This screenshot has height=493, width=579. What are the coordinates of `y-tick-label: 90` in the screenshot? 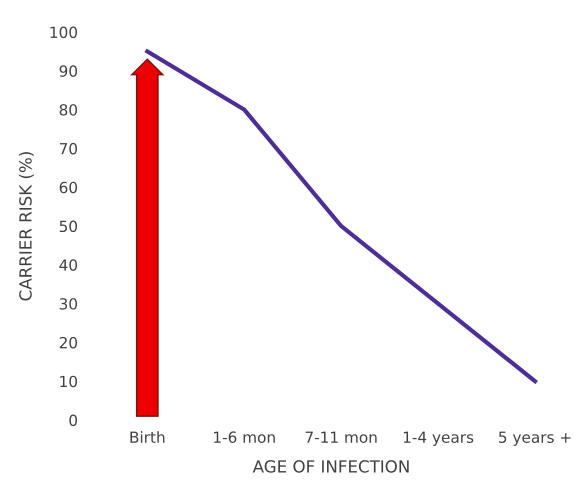 It's located at (69, 71).